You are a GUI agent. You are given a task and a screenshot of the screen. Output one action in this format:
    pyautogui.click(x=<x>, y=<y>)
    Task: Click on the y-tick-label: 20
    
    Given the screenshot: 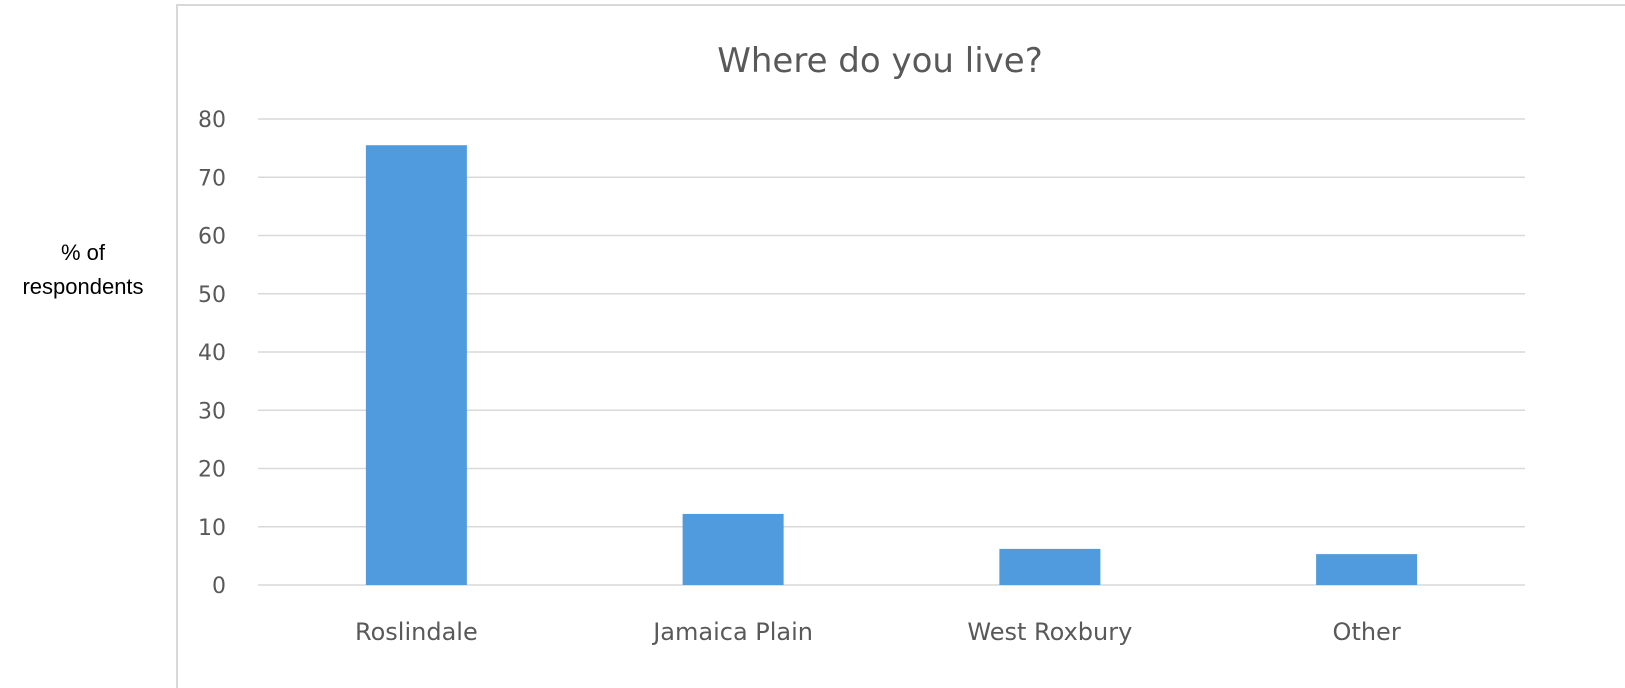 What is the action you would take?
    pyautogui.click(x=212, y=470)
    